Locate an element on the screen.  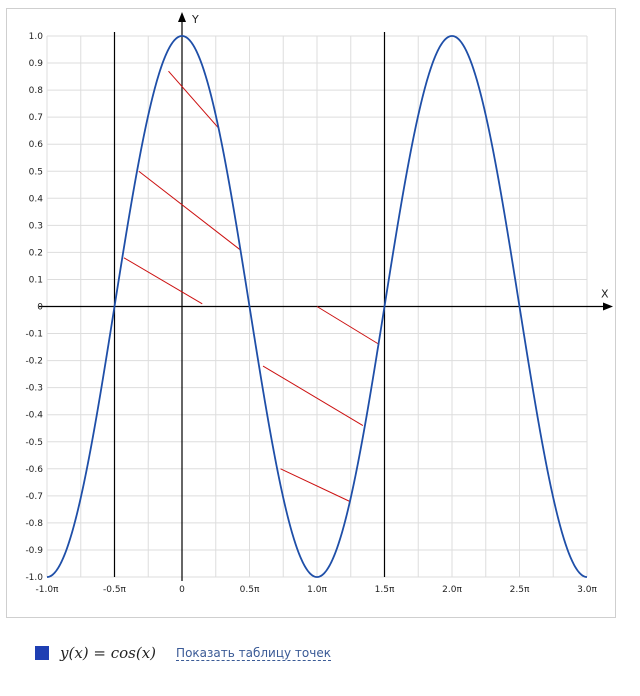
y-tick-label: 0.6 is located at coordinates (36, 145).